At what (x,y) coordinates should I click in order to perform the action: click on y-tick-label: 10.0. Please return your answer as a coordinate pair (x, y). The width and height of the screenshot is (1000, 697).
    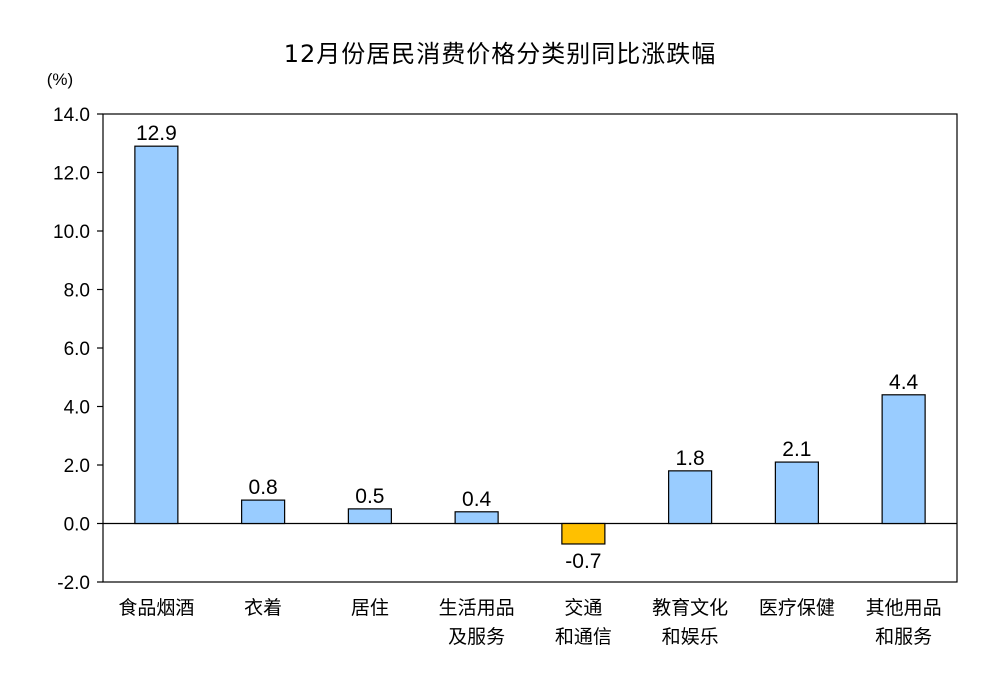
    Looking at the image, I should click on (71, 232).